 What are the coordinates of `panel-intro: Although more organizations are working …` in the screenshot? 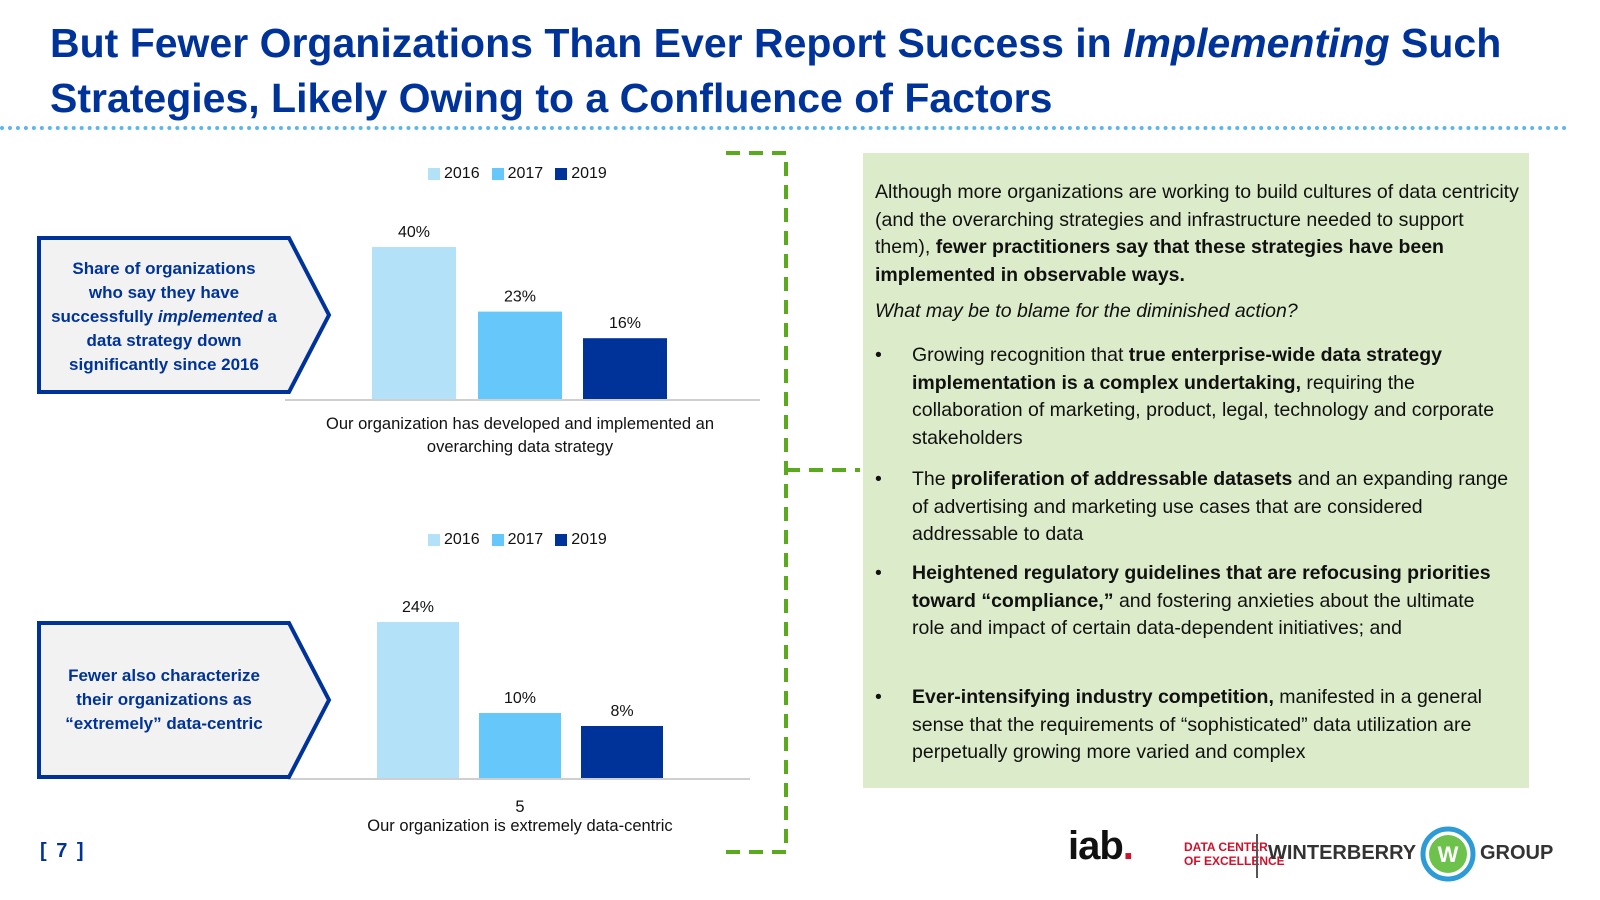 It's located at (1197, 234).